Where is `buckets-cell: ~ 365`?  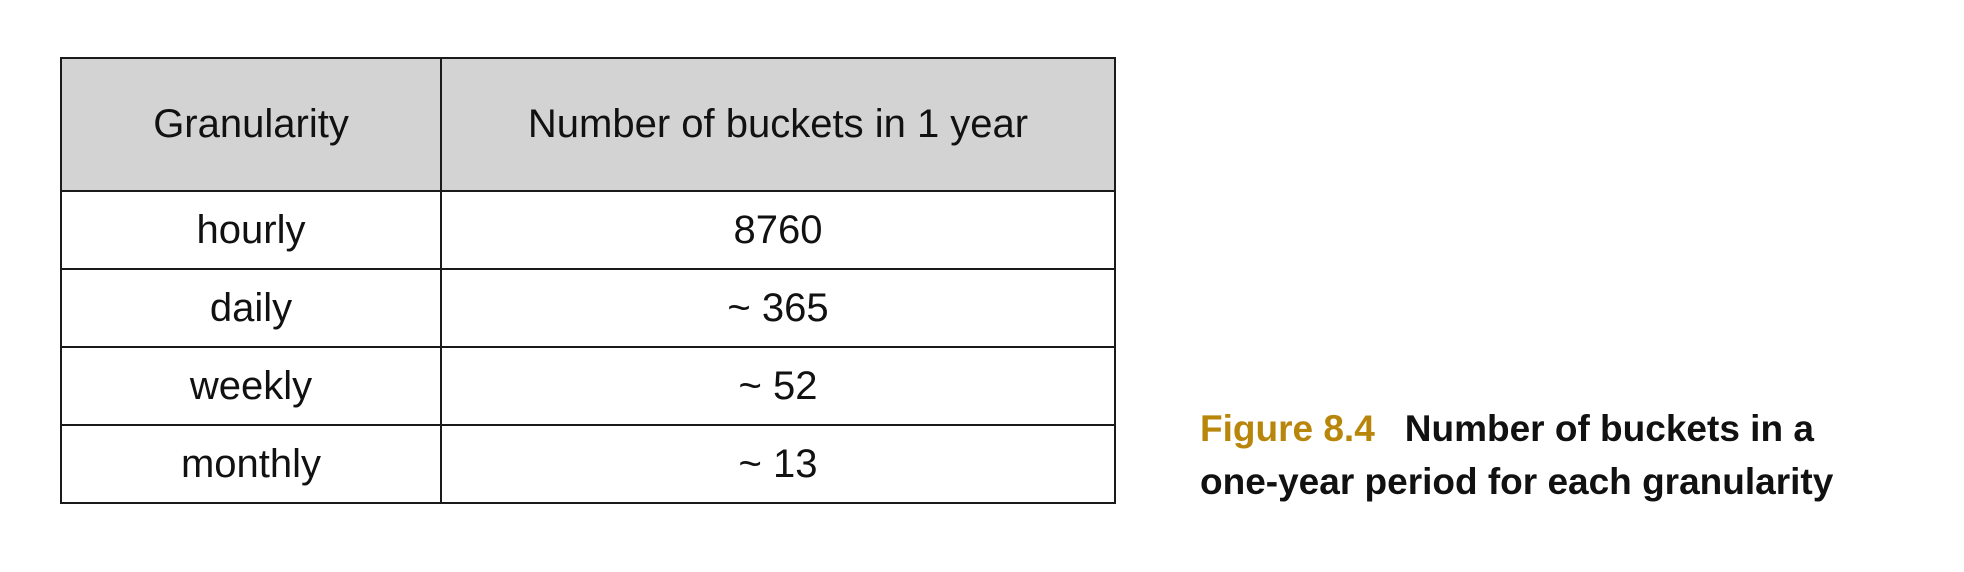 buckets-cell: ~ 365 is located at coordinates (778, 308).